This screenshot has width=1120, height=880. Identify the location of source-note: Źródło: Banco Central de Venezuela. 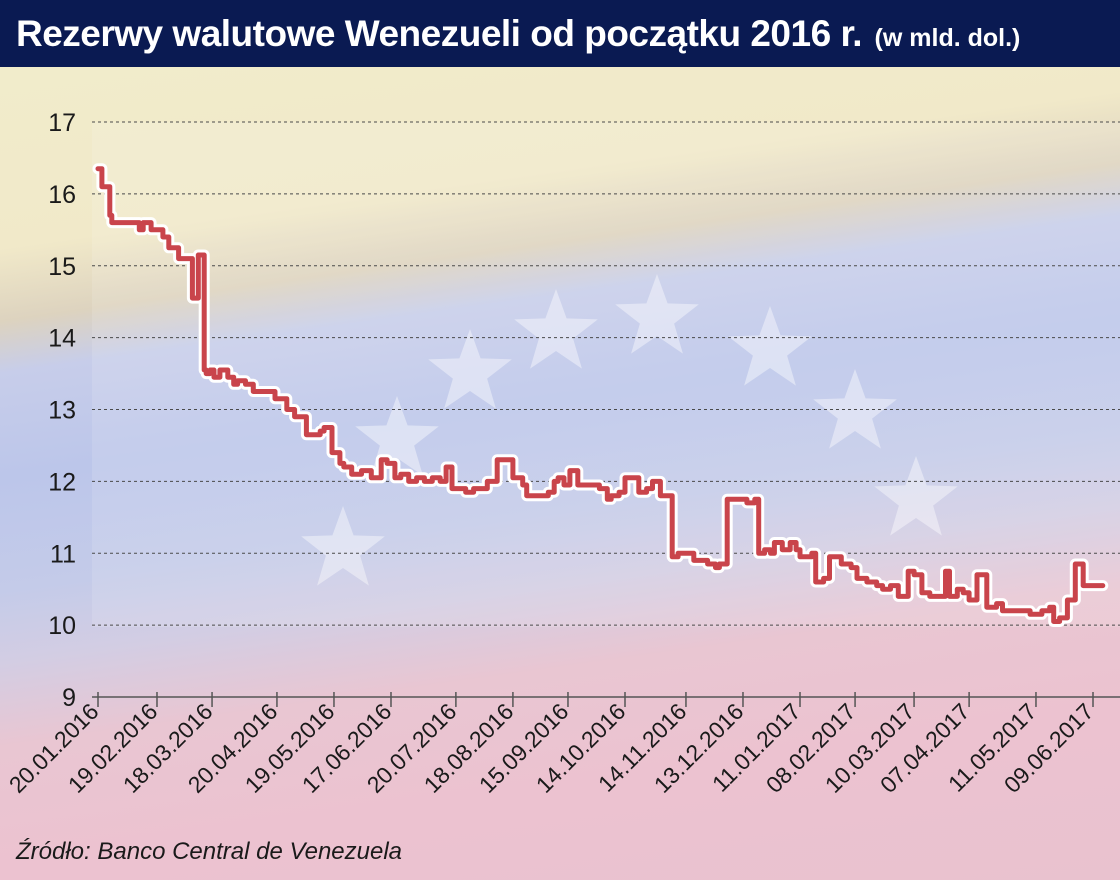
(209, 851).